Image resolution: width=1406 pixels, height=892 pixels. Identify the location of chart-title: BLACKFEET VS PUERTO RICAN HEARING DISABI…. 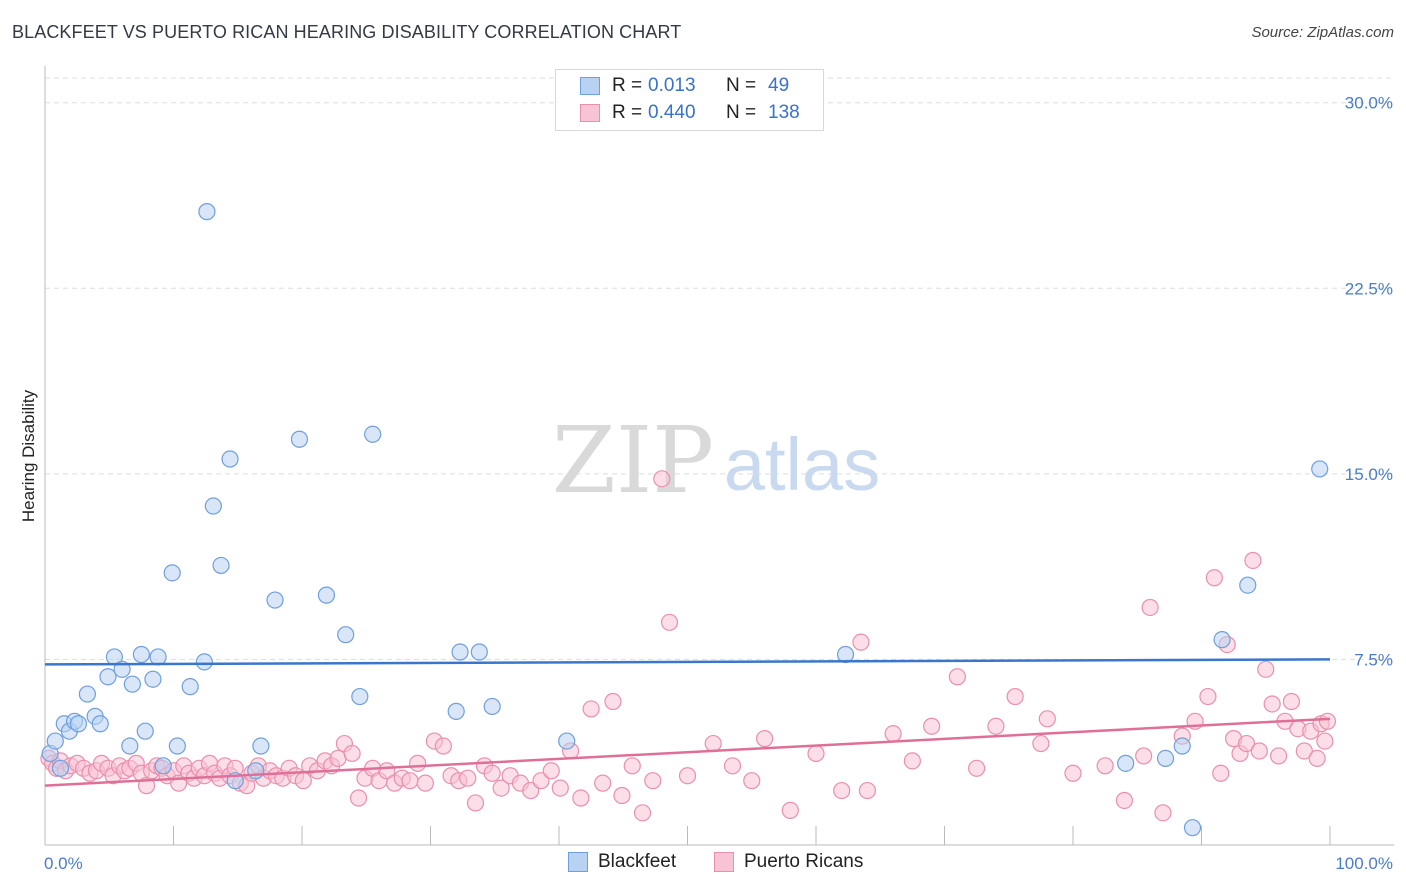
(347, 32).